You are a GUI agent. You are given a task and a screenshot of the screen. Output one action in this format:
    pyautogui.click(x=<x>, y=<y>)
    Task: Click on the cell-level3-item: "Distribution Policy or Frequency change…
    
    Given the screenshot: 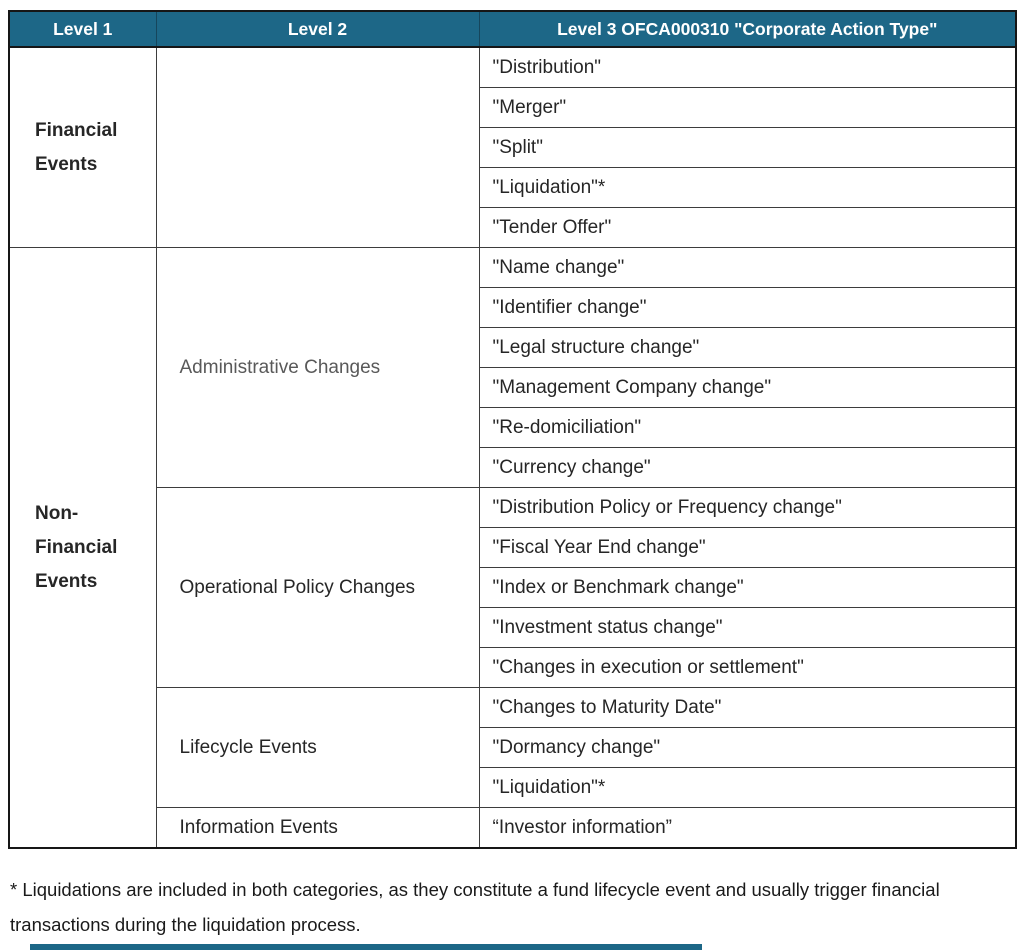 What is the action you would take?
    pyautogui.click(x=747, y=507)
    